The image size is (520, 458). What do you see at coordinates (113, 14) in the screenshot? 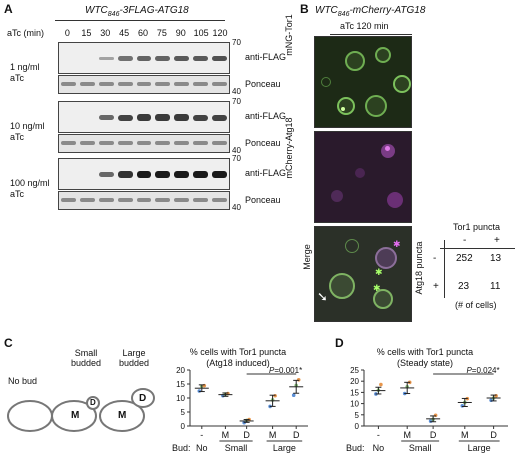
I see `panel-a-title-sub: 846` at bounding box center [113, 14].